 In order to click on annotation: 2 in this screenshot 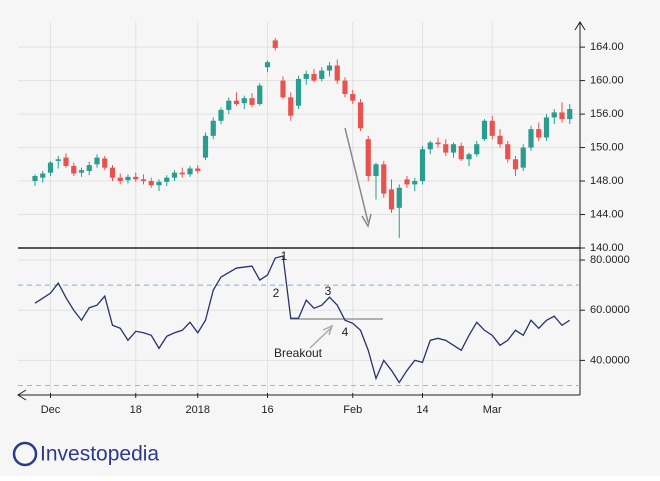, I will do `click(276, 293)`.